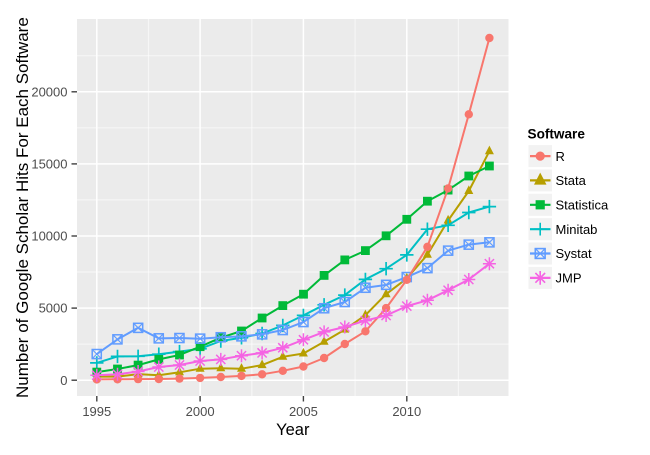 The image size is (650, 455). What do you see at coordinates (303, 411) in the screenshot?
I see `svg-text: 2005` at bounding box center [303, 411].